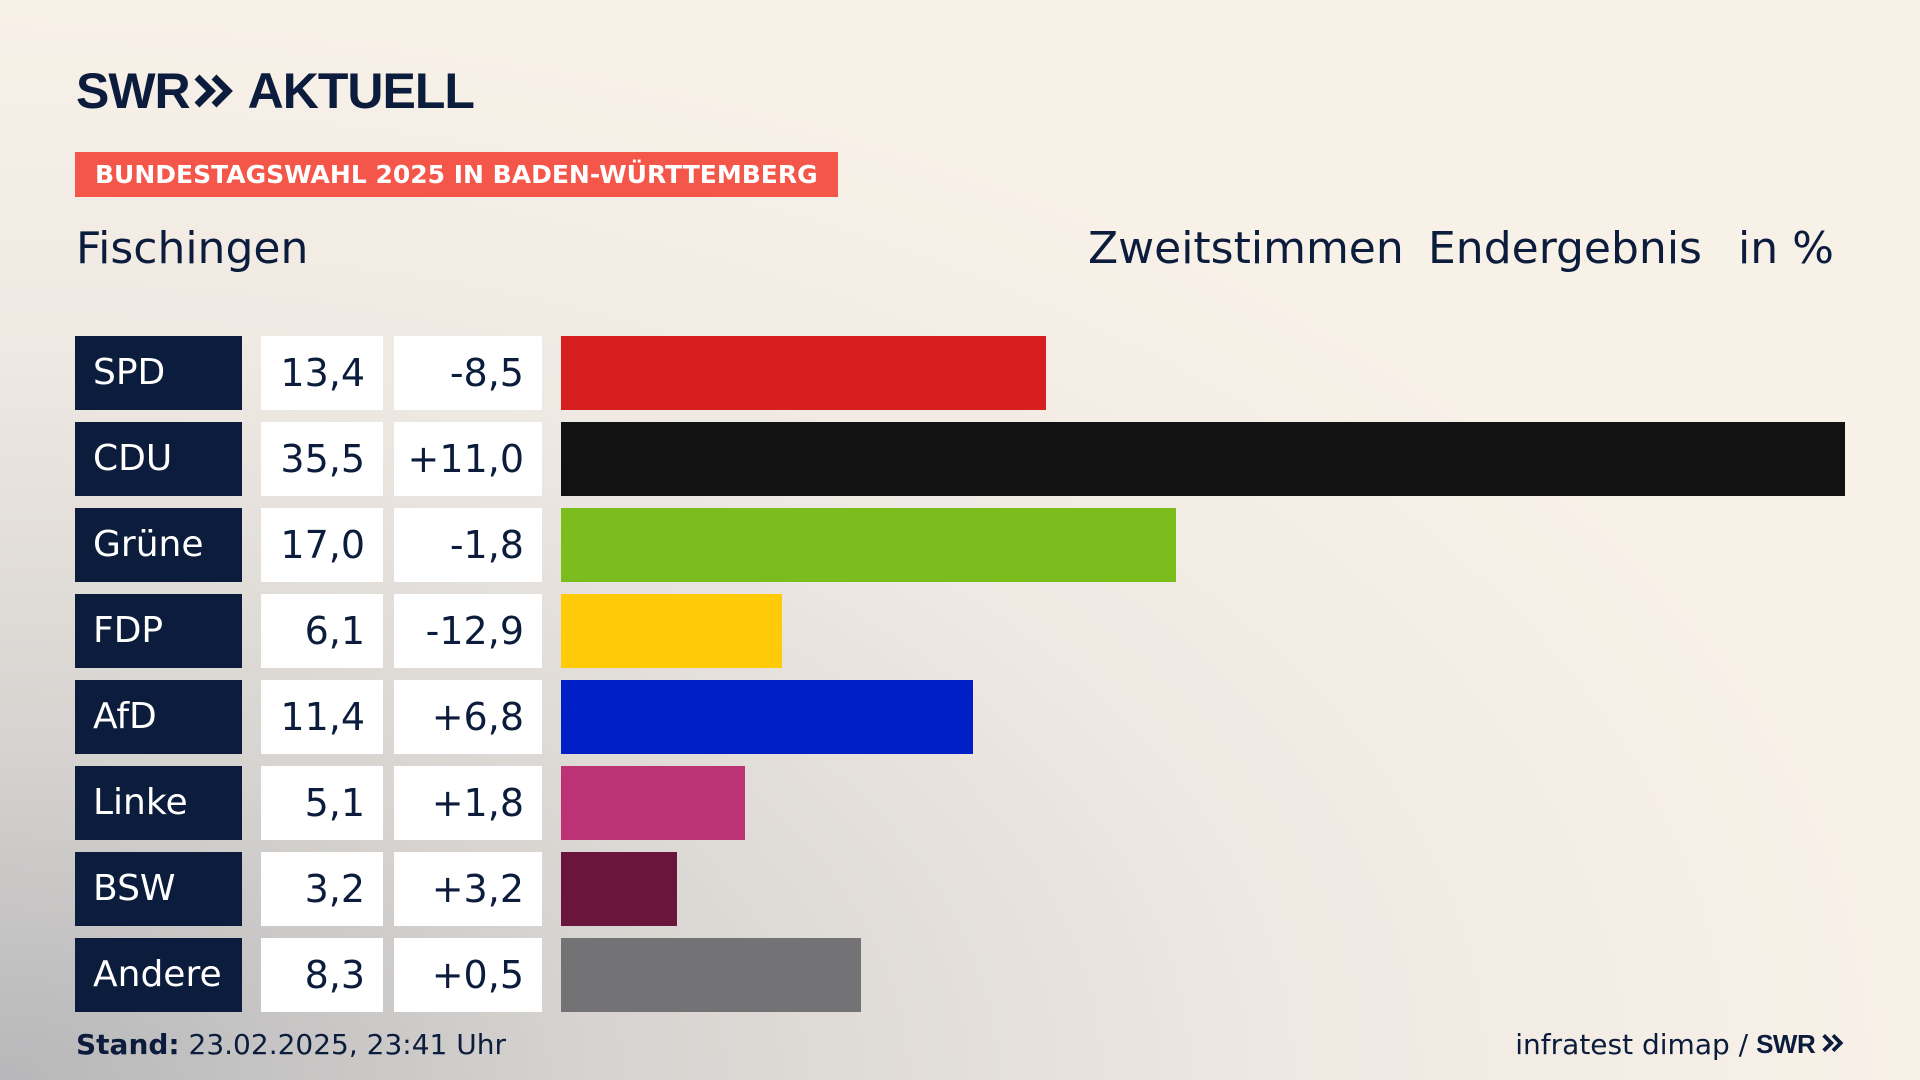  What do you see at coordinates (133, 91) in the screenshot?
I see `logo-swr-text: SWR` at bounding box center [133, 91].